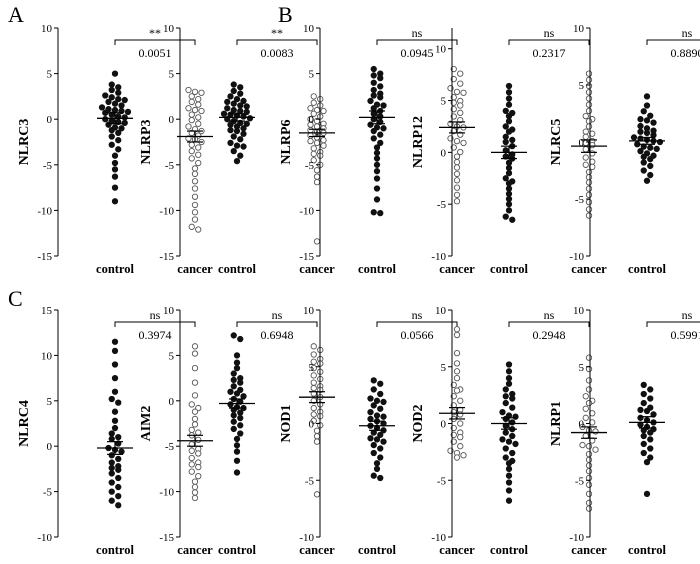 Image resolution: width=700 pixels, height=564 pixels. Describe the element at coordinates (24, 423) in the screenshot. I see `y-axis-label: NLRC4` at that location.